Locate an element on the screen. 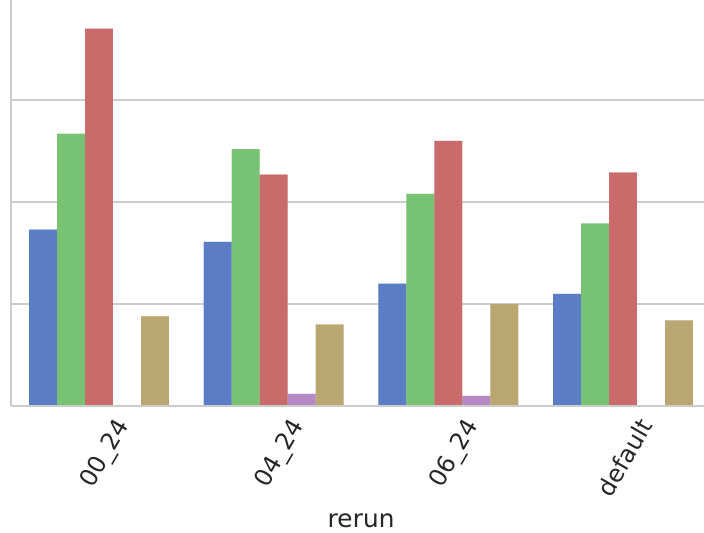 The height and width of the screenshot is (533, 704). x-tick-labels: 00_24 04_24 06_24 default is located at coordinates (365, 457).